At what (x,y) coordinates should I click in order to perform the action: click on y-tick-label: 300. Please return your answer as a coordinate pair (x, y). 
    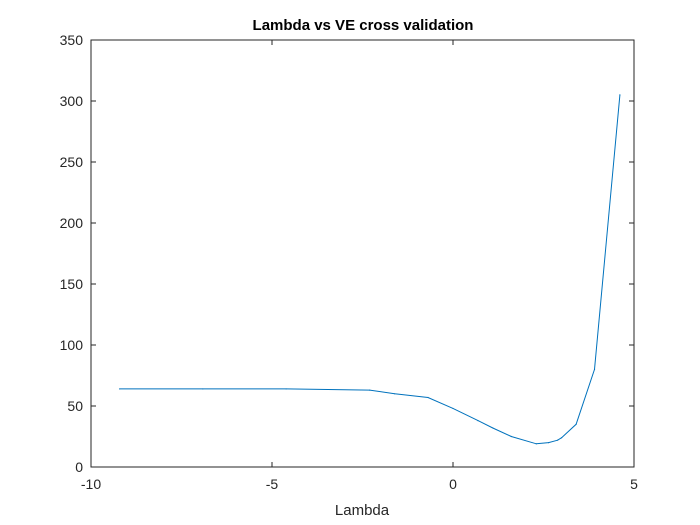
    Looking at the image, I should click on (72, 101).